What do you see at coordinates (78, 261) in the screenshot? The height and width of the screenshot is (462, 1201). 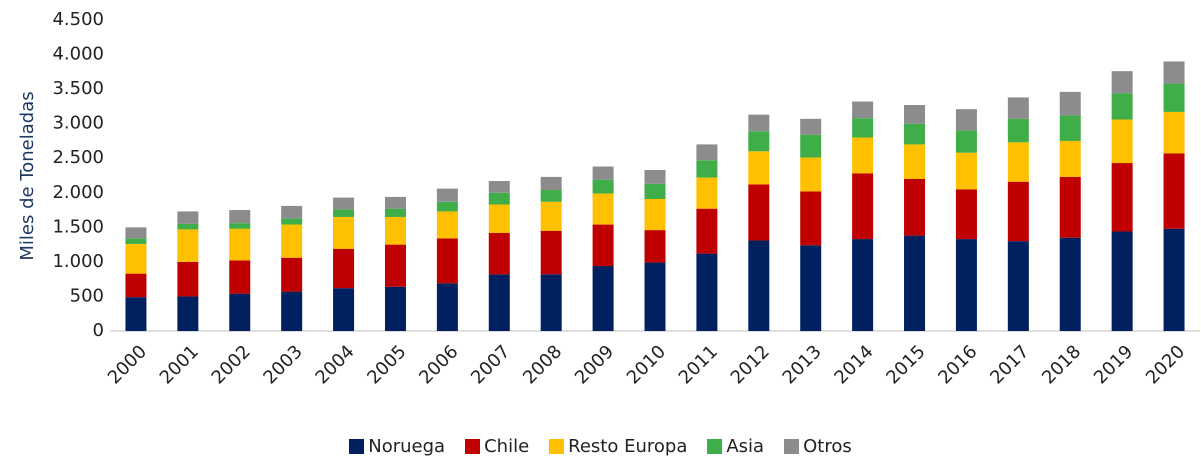 I see `y-tick-label: 1.000` at bounding box center [78, 261].